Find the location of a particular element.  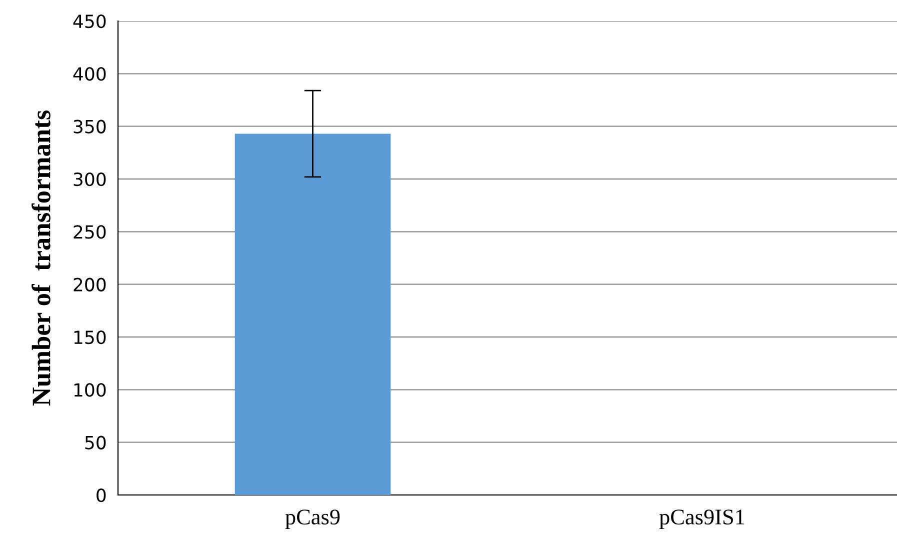

y-tick-label: 0 is located at coordinates (101, 495).